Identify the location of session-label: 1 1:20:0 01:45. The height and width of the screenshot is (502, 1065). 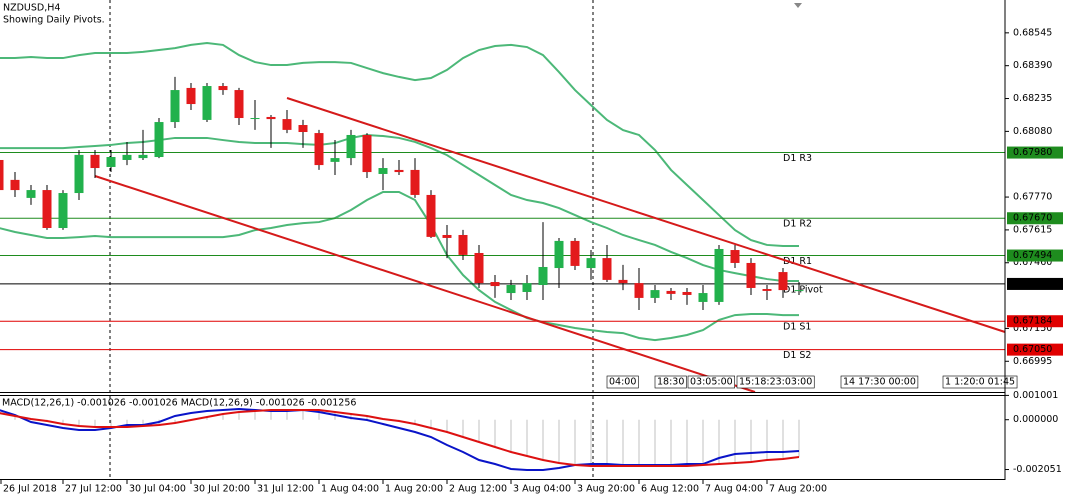
(980, 382).